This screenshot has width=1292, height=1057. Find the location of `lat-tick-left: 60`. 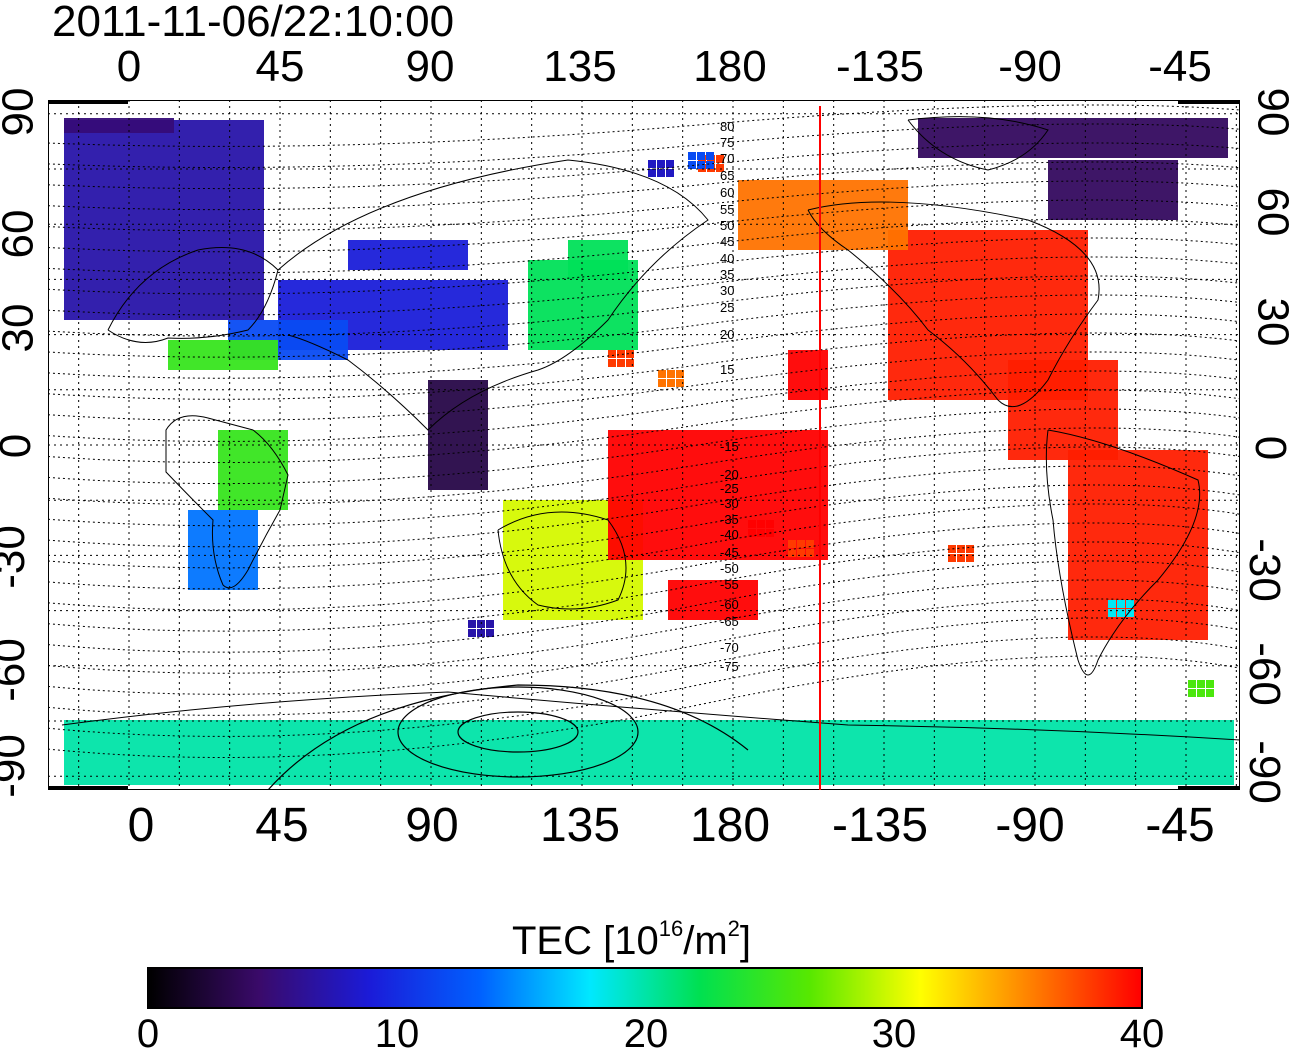

lat-tick-left: 60 is located at coordinates (21, 234).